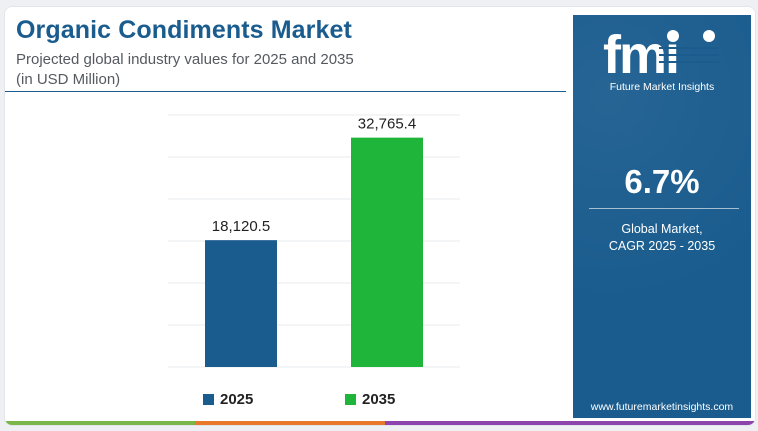 This screenshot has height=431, width=758. Describe the element at coordinates (285, 401) in the screenshot. I see `chart-legend: 2025 2035` at that location.